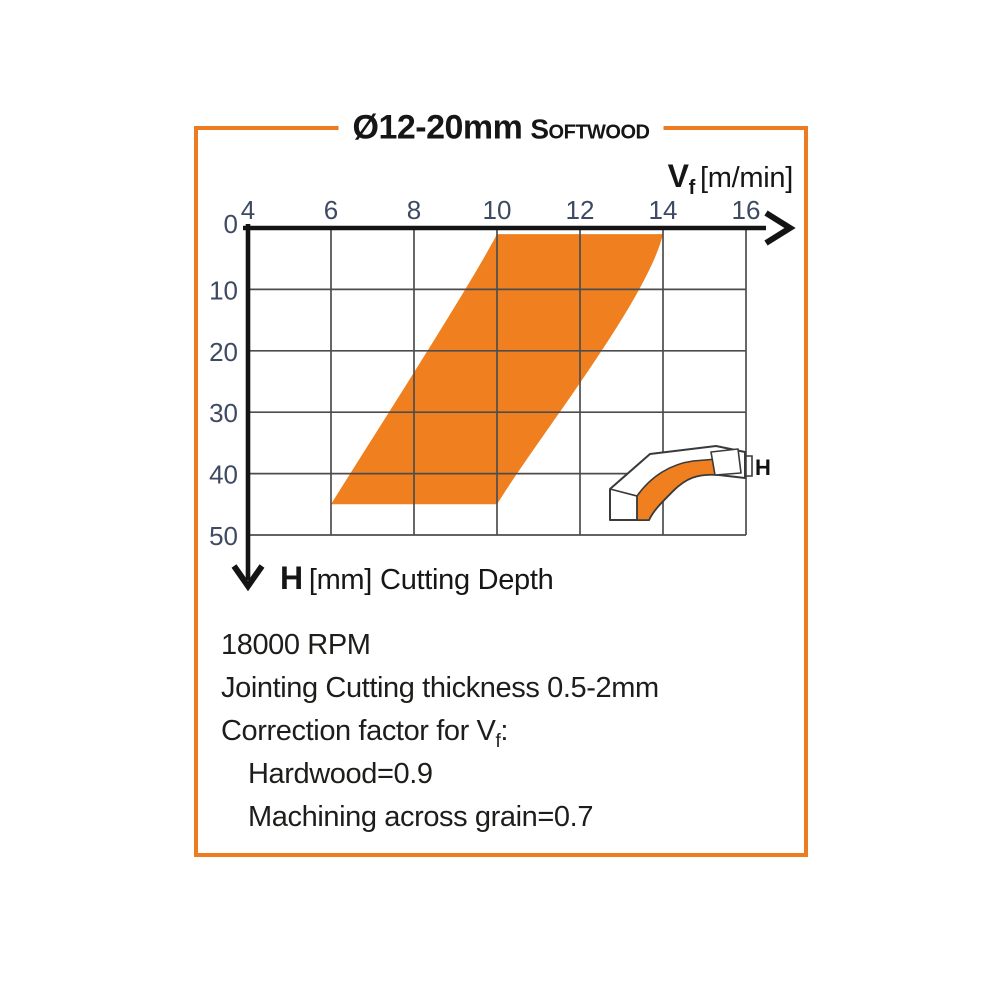  I want to click on y-axis-arrow, so click(248, 578).